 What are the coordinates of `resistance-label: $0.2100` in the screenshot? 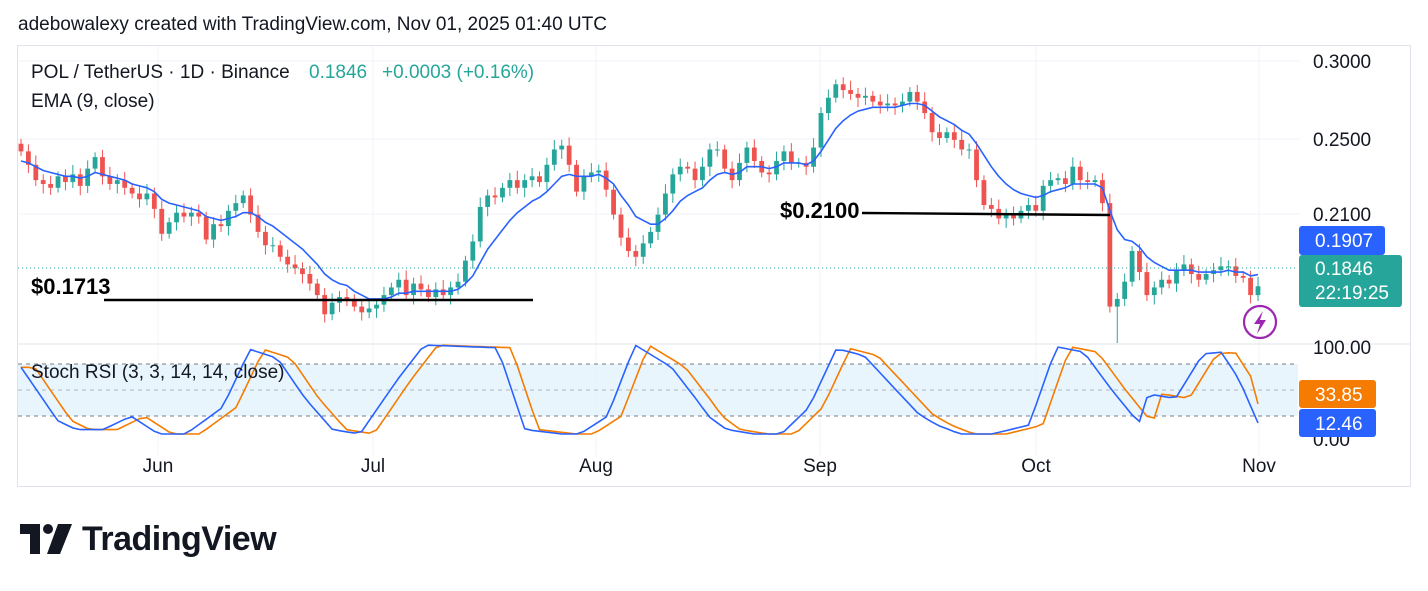 It's located at (820, 210).